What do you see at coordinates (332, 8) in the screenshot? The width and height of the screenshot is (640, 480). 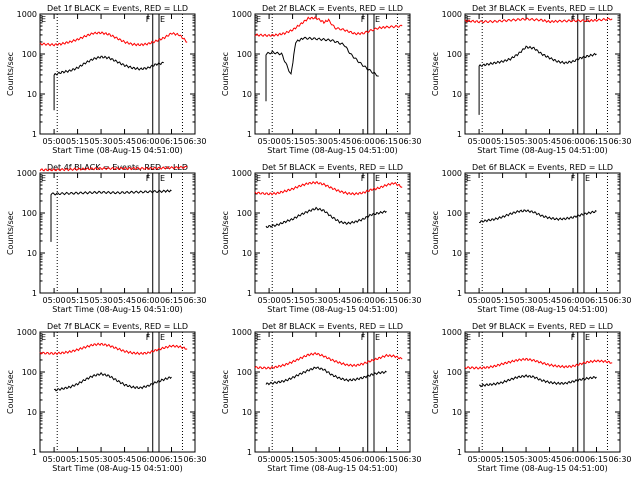 I see `panel-title: Det 2f BLACK = Events, RED = LLD` at bounding box center [332, 8].